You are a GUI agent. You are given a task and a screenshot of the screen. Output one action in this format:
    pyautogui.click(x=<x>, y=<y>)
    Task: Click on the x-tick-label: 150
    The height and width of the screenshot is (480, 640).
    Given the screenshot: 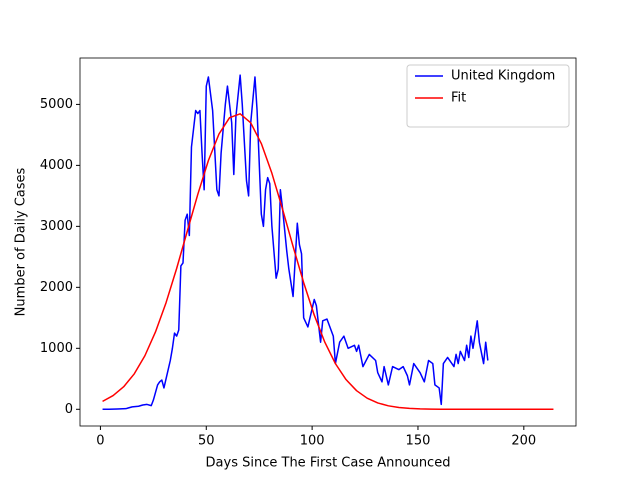 What is the action you would take?
    pyautogui.click(x=418, y=441)
    